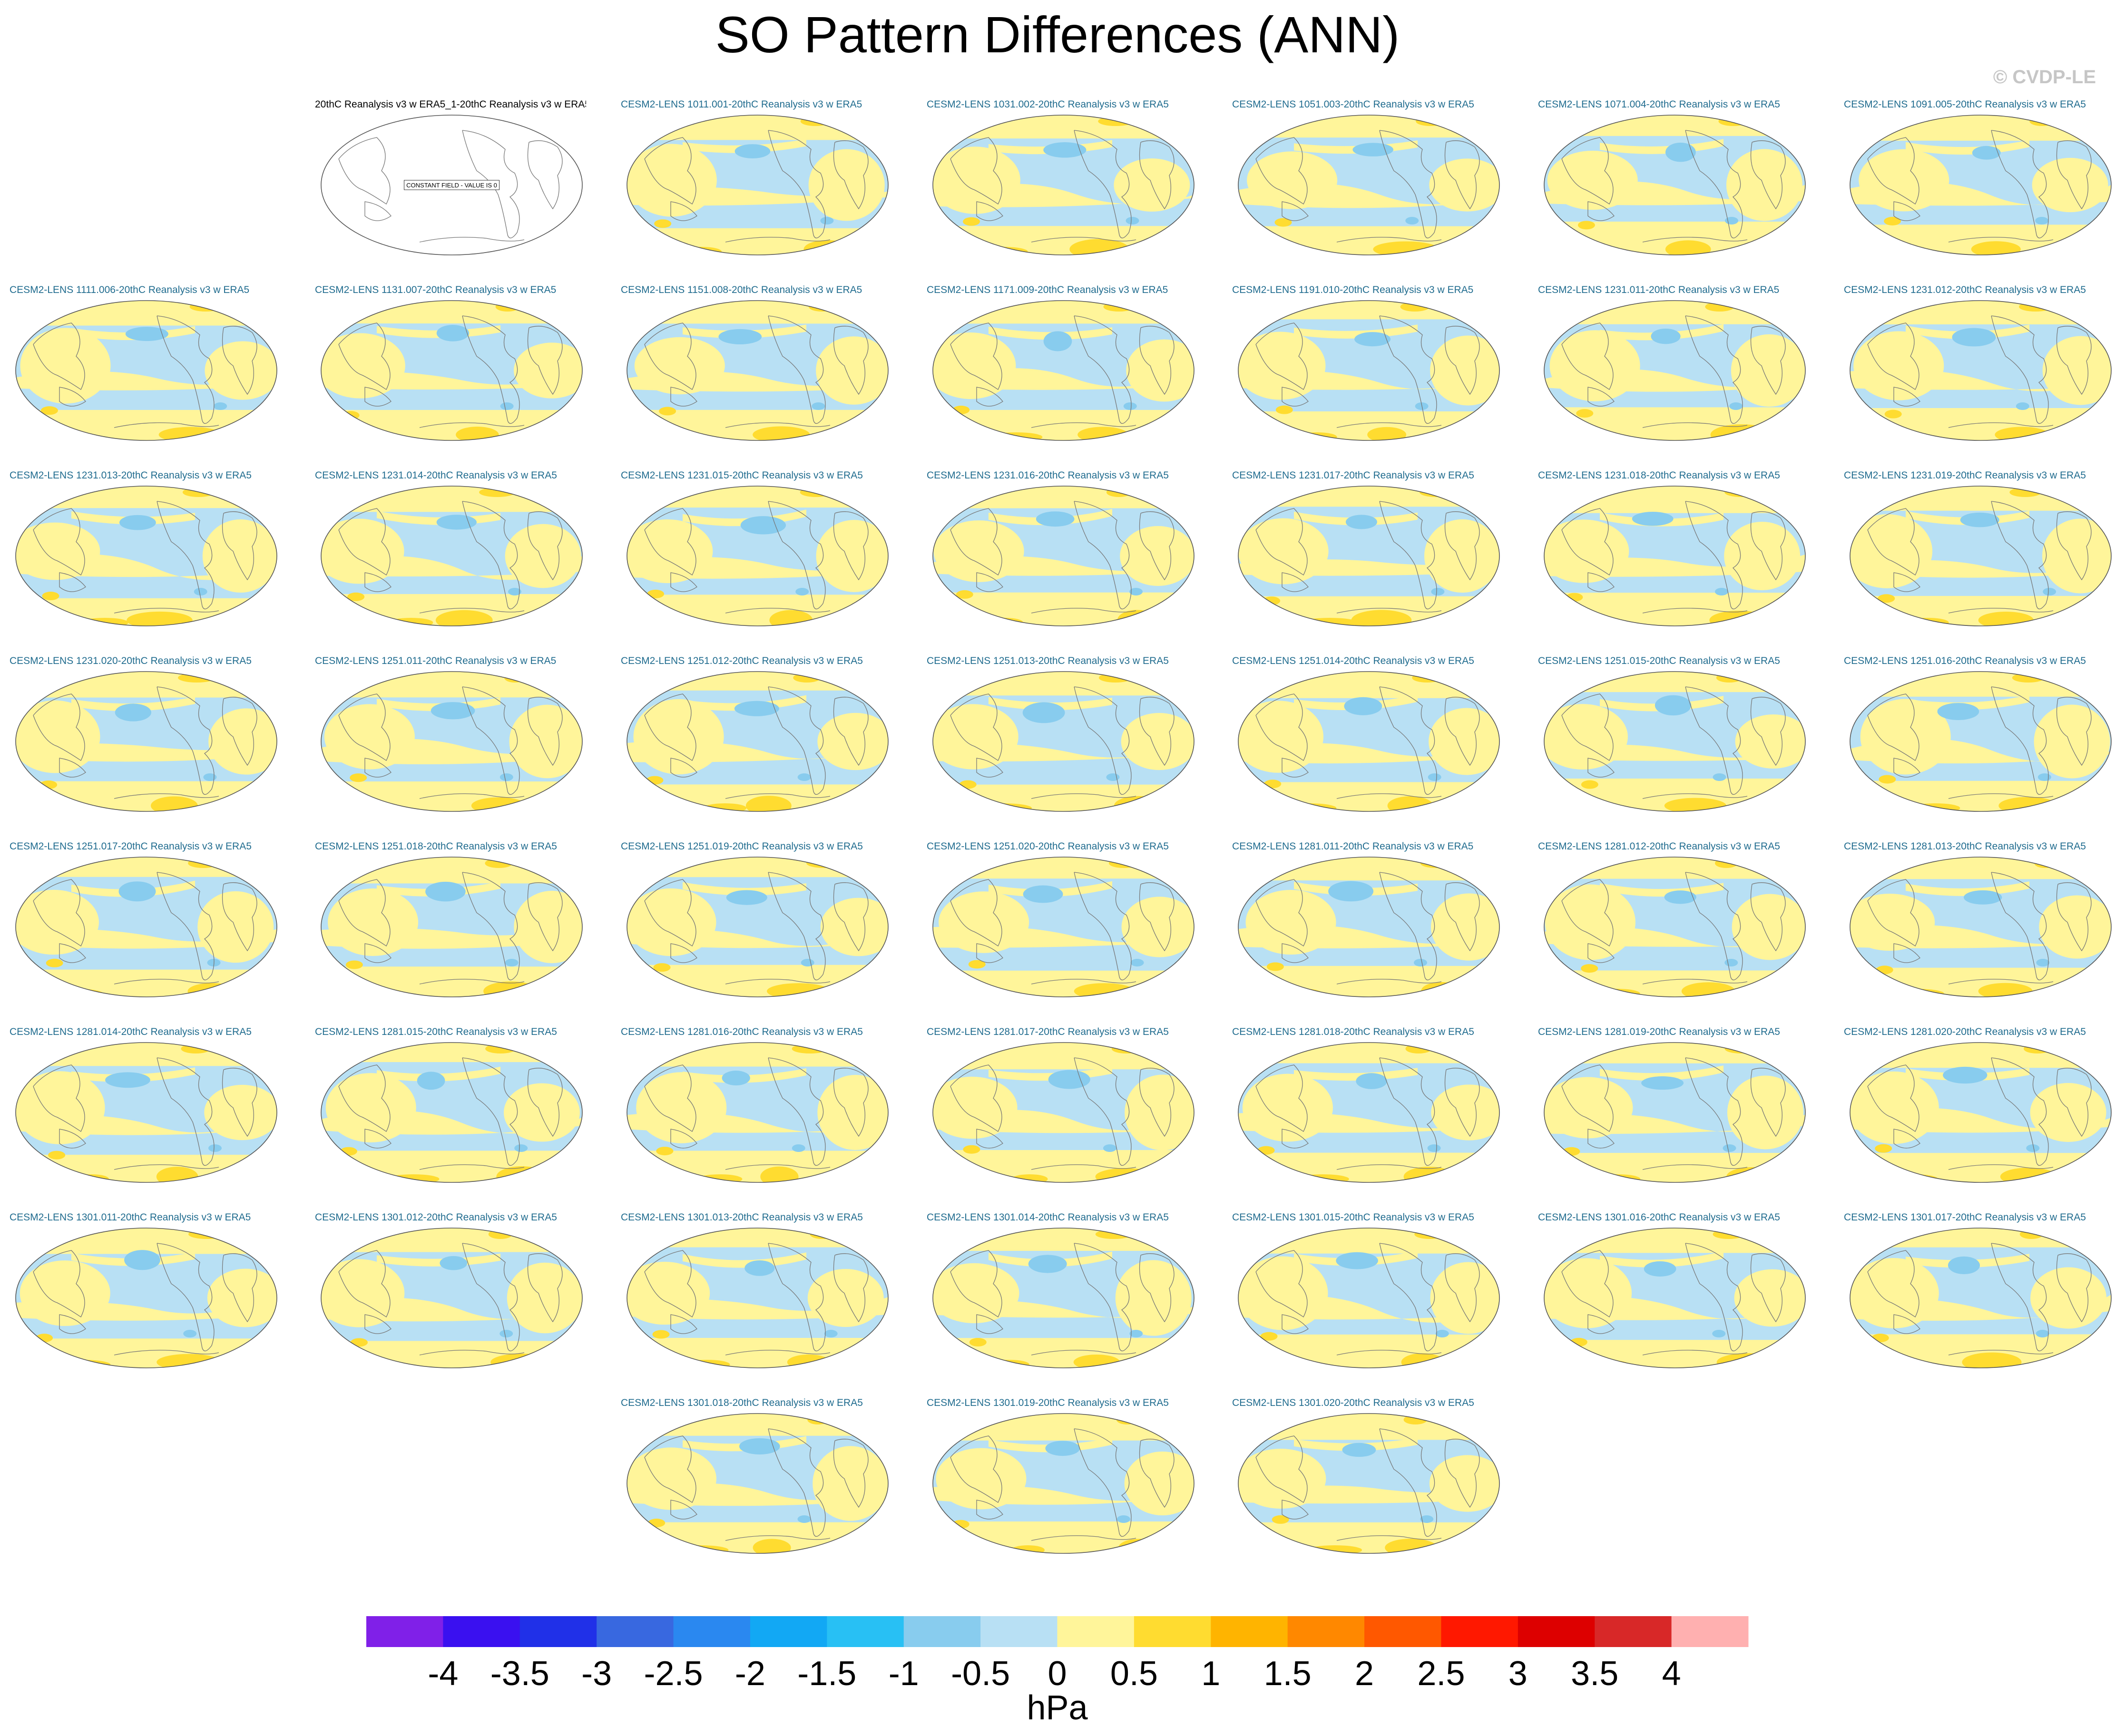  I want to click on cvdp-watermark: © CVDP-LE, so click(2044, 78).